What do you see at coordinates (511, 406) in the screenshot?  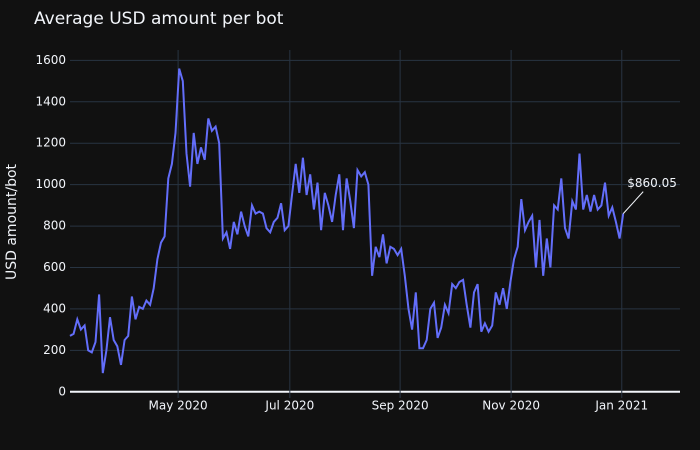 I see `x-tick-label: Nov 2020` at bounding box center [511, 406].